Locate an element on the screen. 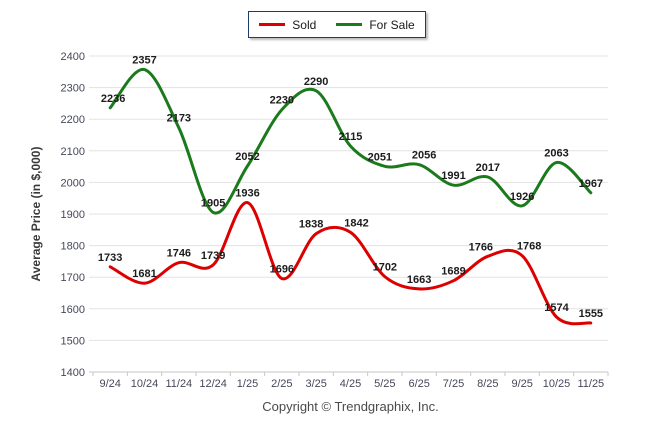 The image size is (646, 434). data-label: 1663 is located at coordinates (419, 280).